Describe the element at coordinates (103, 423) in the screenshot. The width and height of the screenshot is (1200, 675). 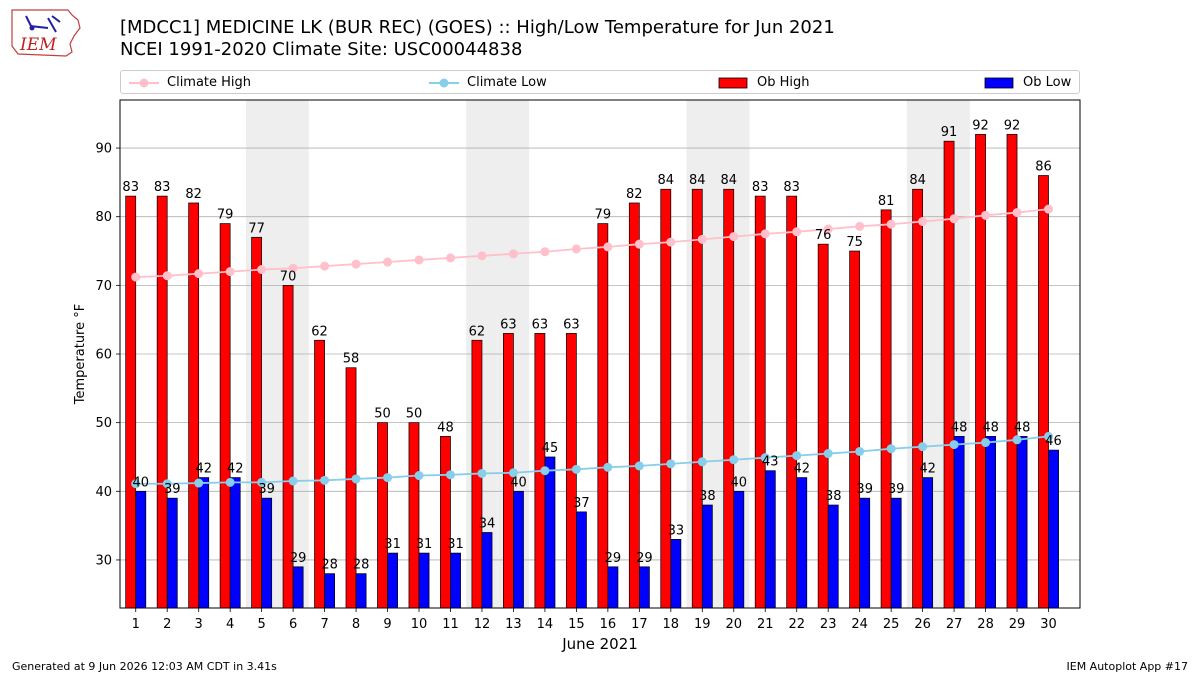
I see `y-tick-label: 50` at that location.